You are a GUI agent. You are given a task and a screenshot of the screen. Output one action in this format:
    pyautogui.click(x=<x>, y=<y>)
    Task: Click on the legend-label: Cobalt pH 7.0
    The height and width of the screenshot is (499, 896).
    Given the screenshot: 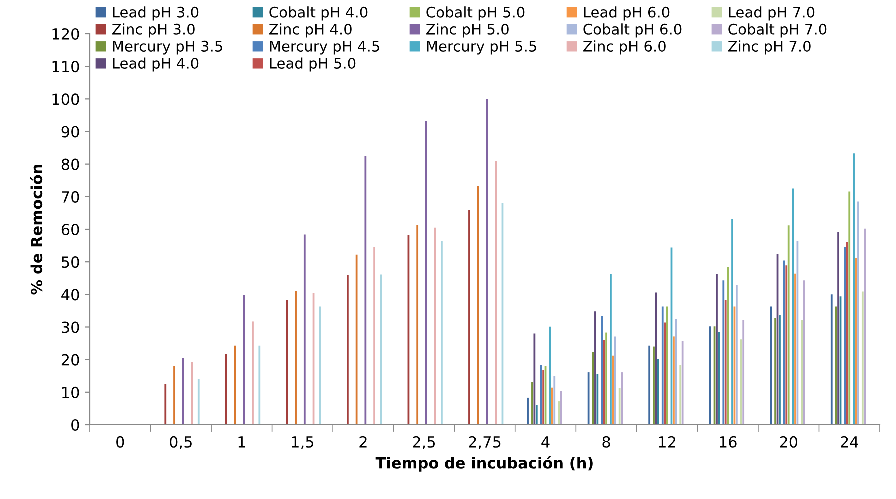 What is the action you would take?
    pyautogui.click(x=777, y=31)
    